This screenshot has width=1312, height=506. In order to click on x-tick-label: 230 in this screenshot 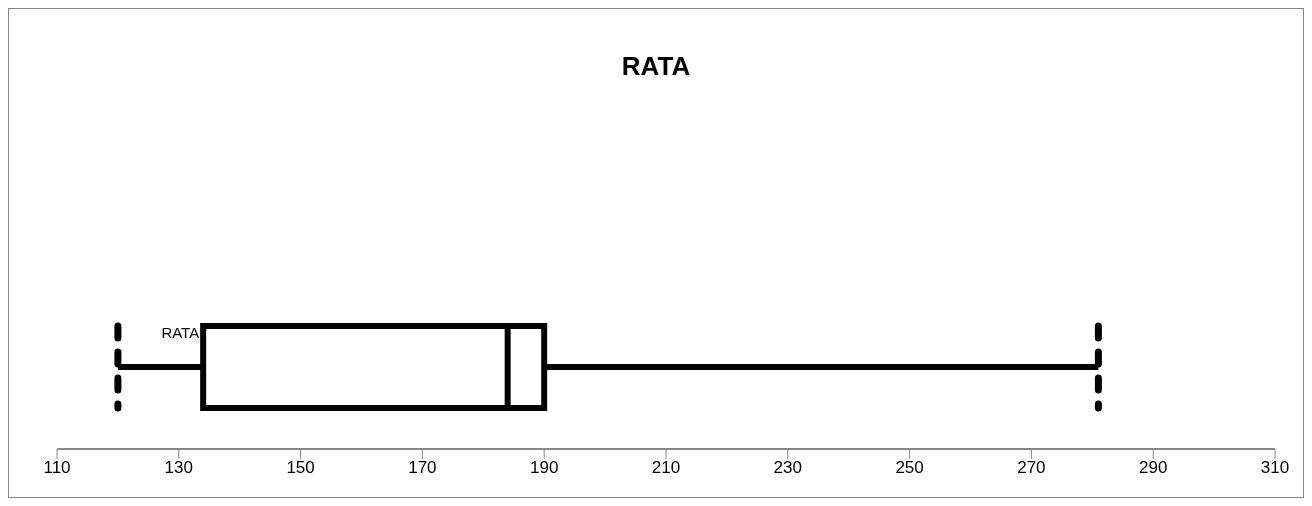, I will do `click(787, 468)`.